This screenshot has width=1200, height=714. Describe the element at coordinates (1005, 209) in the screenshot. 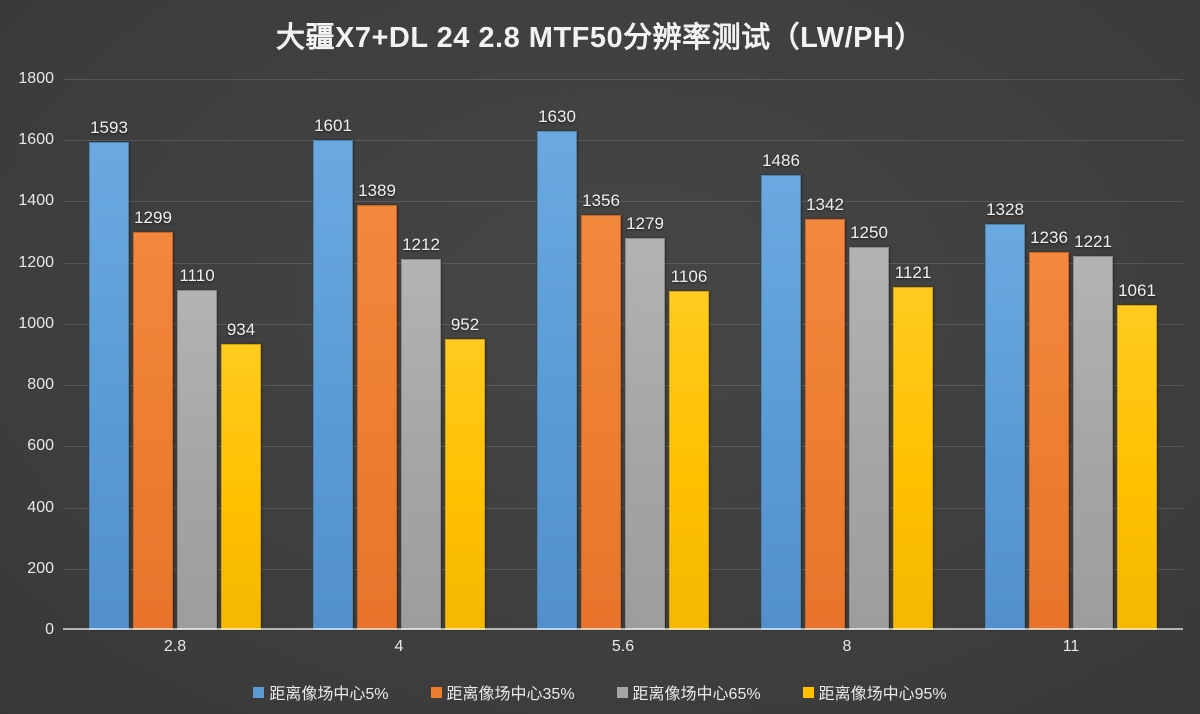

I see `bar-value-label: 1328` at that location.